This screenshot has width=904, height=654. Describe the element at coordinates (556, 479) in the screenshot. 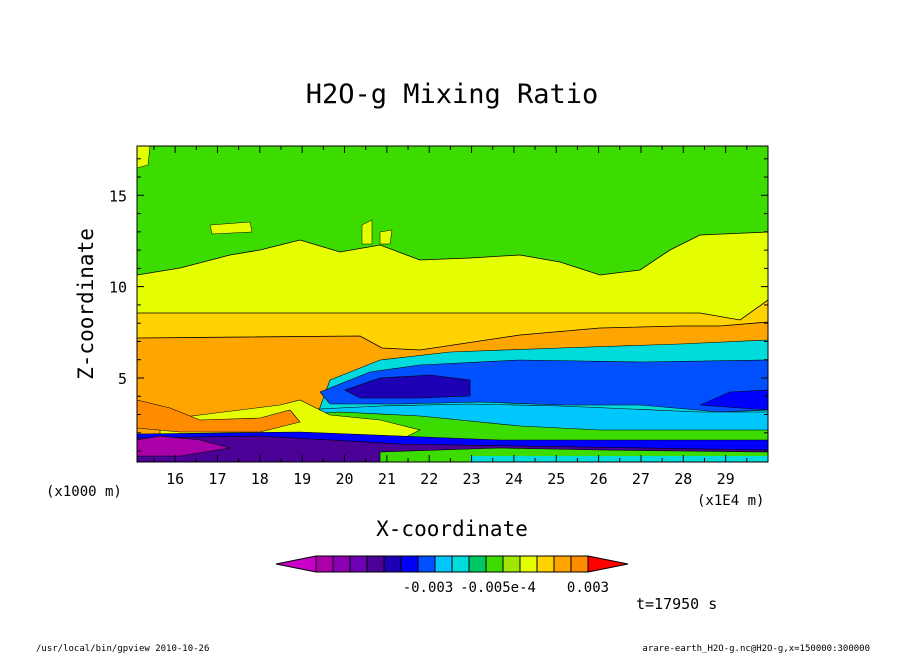

I see `x-tick-label: 25` at that location.